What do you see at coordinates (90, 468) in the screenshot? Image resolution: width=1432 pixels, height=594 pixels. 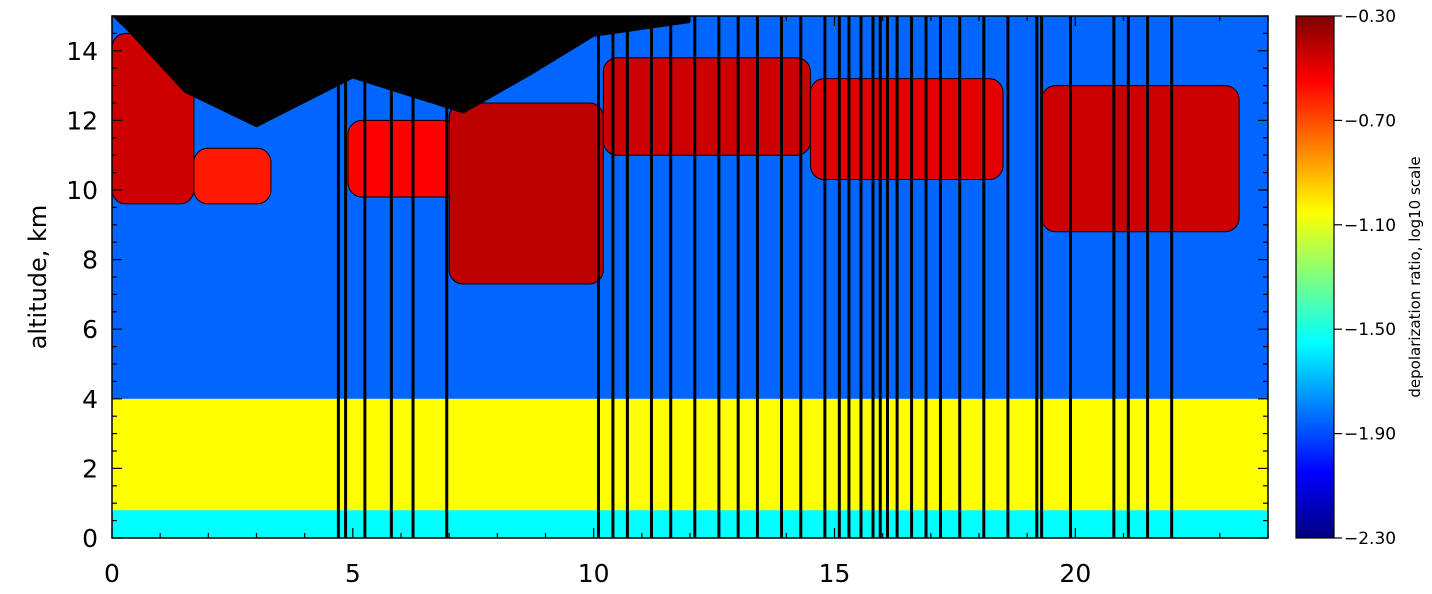 I see `y-tick-label: 2` at bounding box center [90, 468].